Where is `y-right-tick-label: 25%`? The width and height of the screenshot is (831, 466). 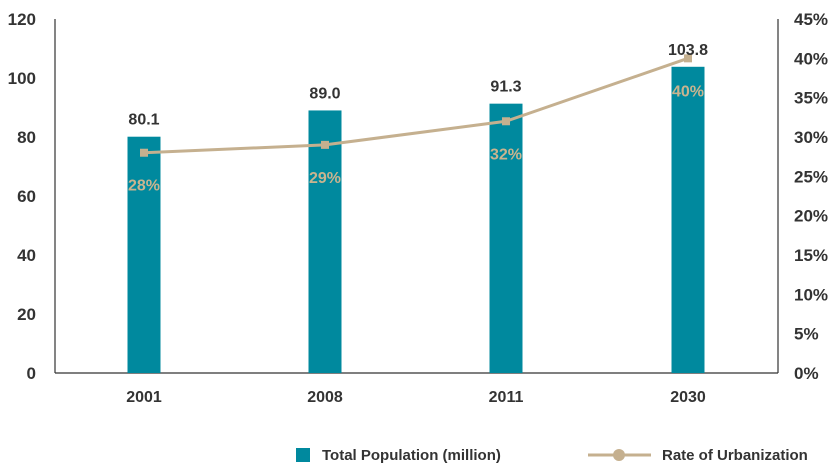 y-right-tick-label: 25% is located at coordinates (811, 176).